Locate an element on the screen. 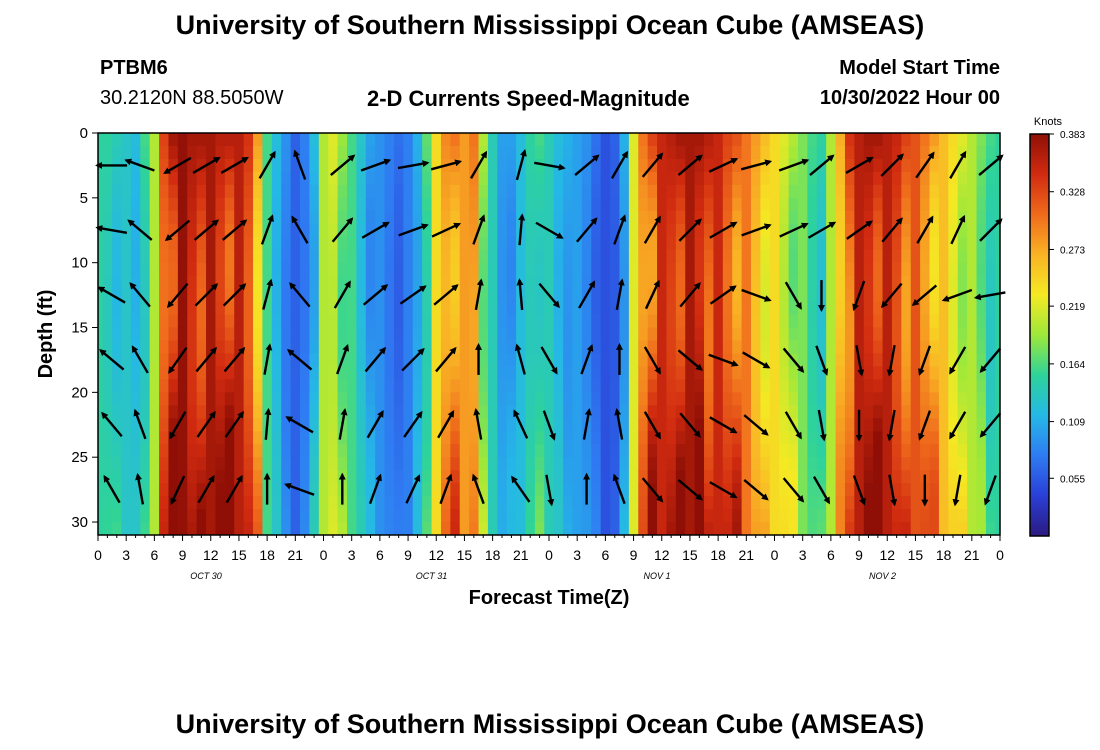  x-tick-label: 9 is located at coordinates (408, 555).